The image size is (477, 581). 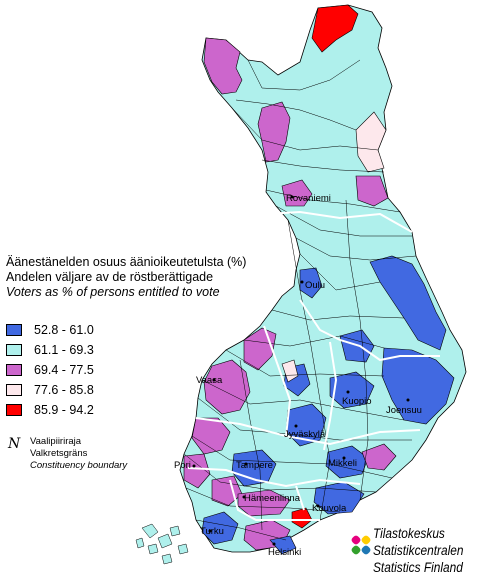 What do you see at coordinates (56, 441) in the screenshot?
I see `boundary-label-fi: Vaalipiiriraja` at bounding box center [56, 441].